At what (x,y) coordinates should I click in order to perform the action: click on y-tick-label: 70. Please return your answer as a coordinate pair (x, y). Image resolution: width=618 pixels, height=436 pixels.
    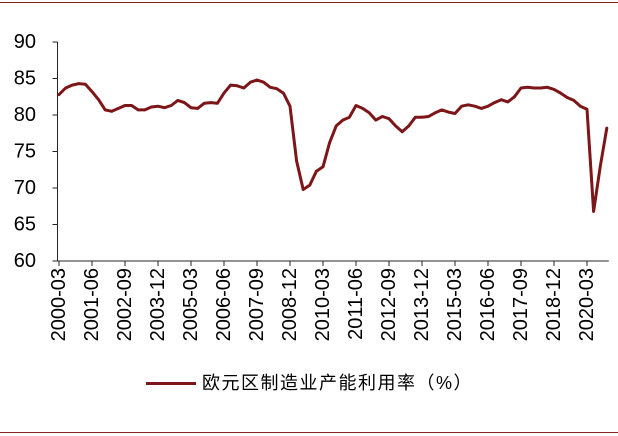
    Looking at the image, I should click on (25, 188).